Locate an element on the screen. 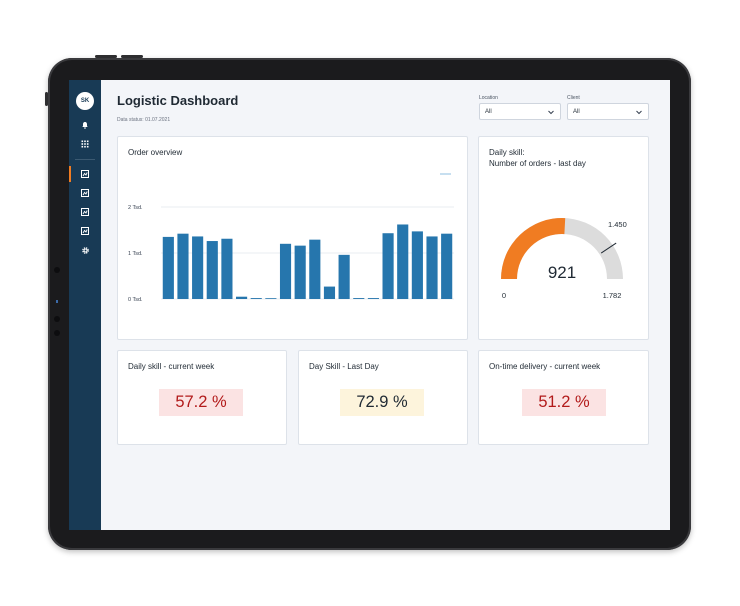 This screenshot has width=740, height=606. kpi-card-daily-skill-week: Daily skill - current week 57.2 % is located at coordinates (202, 397).